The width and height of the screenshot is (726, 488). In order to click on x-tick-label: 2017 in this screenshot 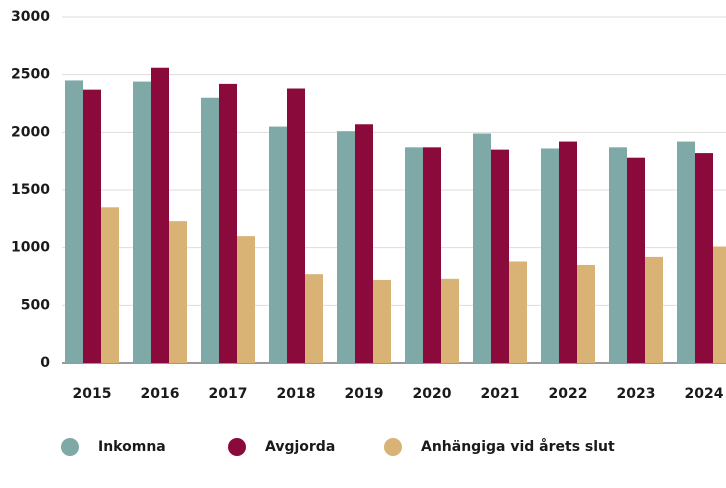, I will do `click(228, 394)`.